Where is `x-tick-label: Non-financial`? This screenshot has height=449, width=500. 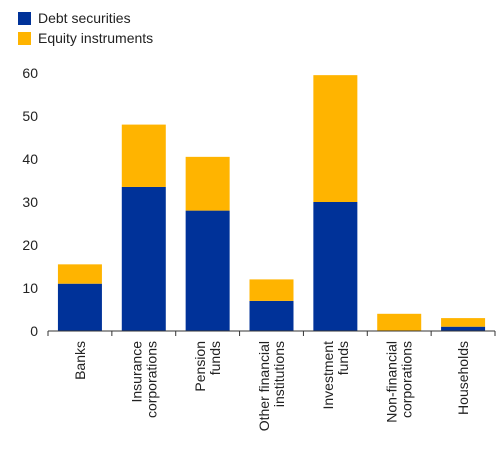 x-tick-label: Non-financial is located at coordinates (392, 382).